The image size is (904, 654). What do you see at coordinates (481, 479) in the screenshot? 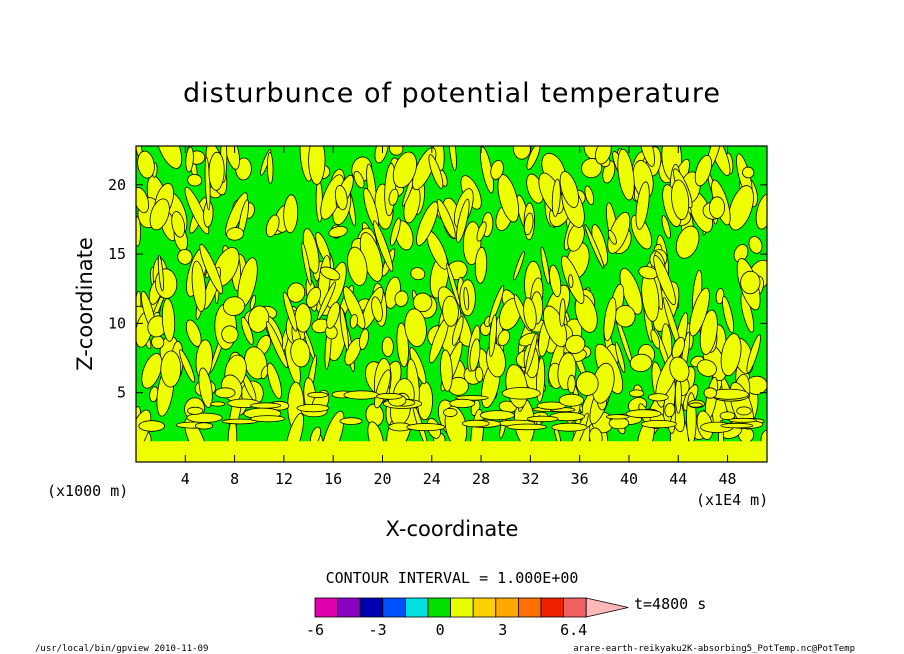
I see `x-tick-label: 28` at bounding box center [481, 479].